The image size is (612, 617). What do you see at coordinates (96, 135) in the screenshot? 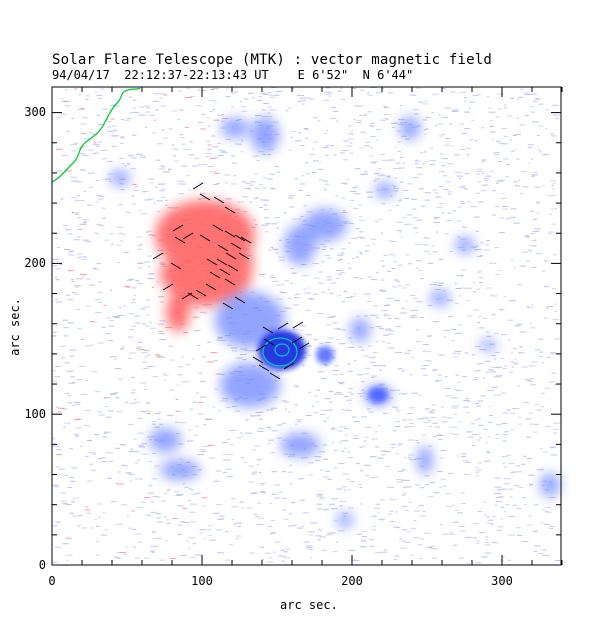
I see `limb-line` at bounding box center [96, 135].